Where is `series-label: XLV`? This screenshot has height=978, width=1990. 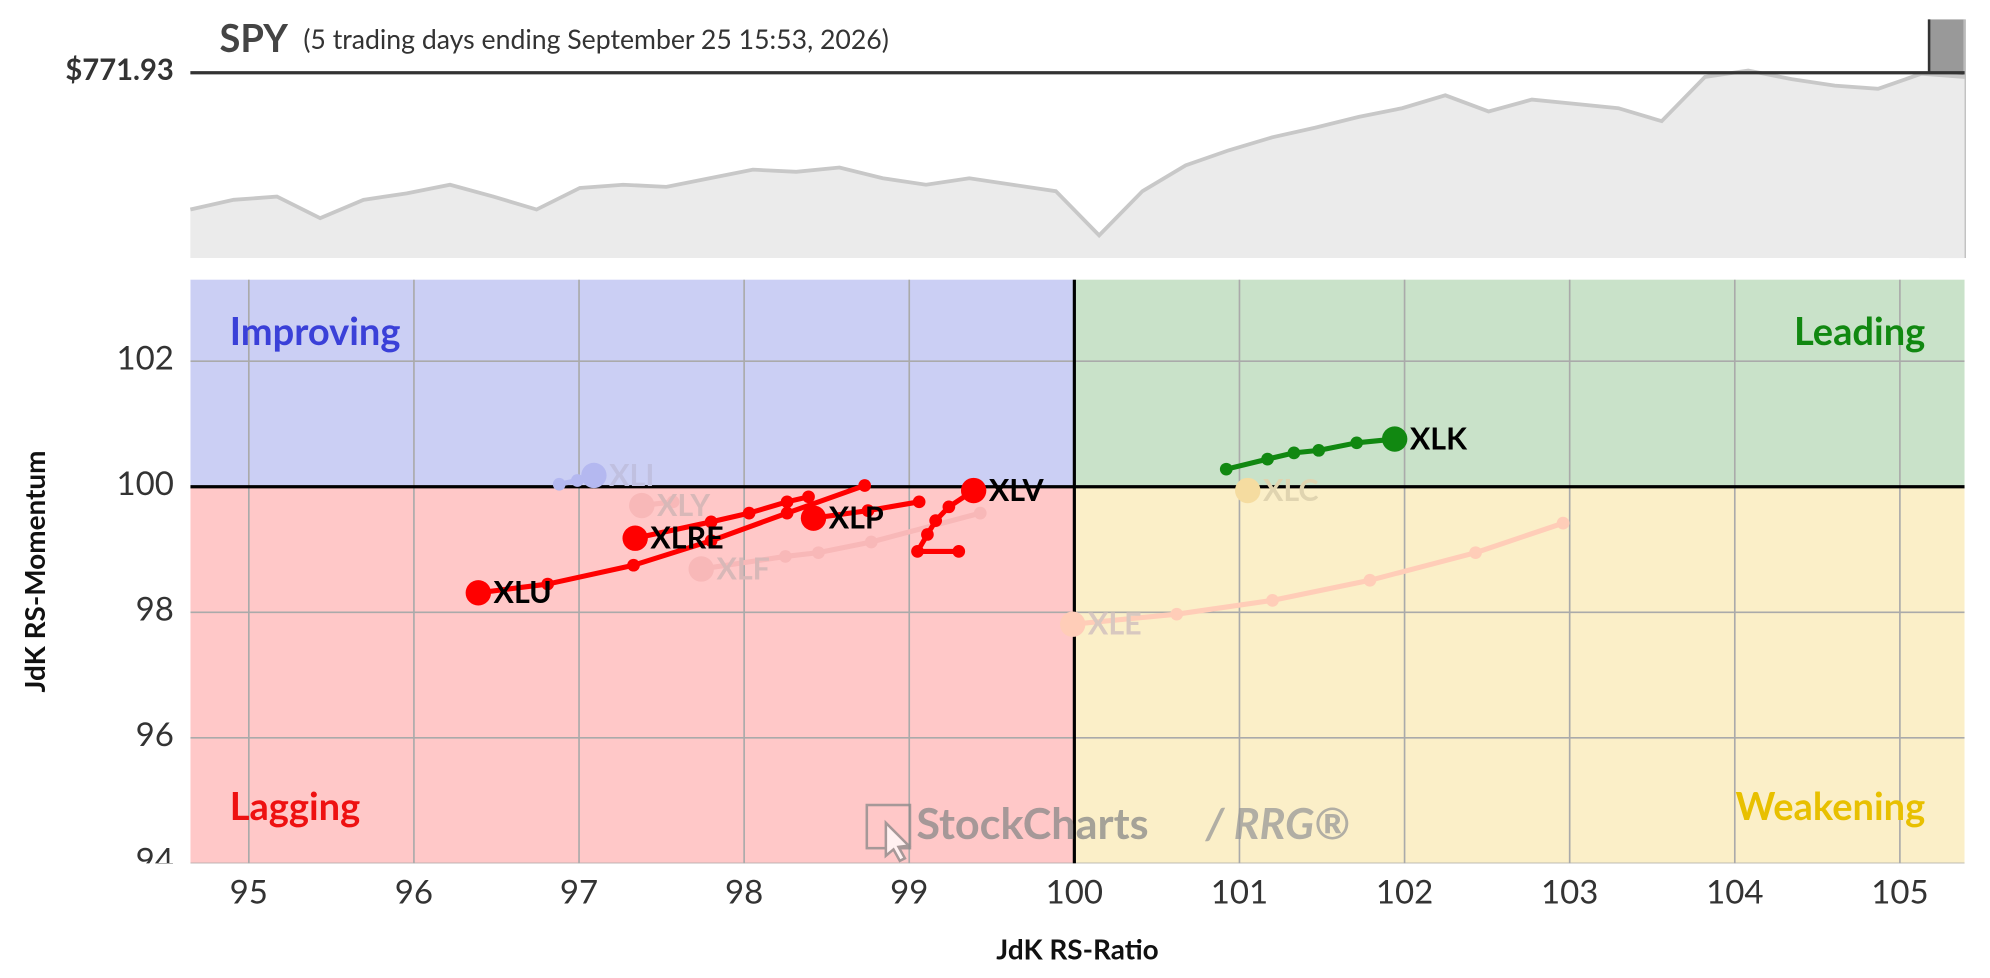 series-label: XLV is located at coordinates (1017, 490).